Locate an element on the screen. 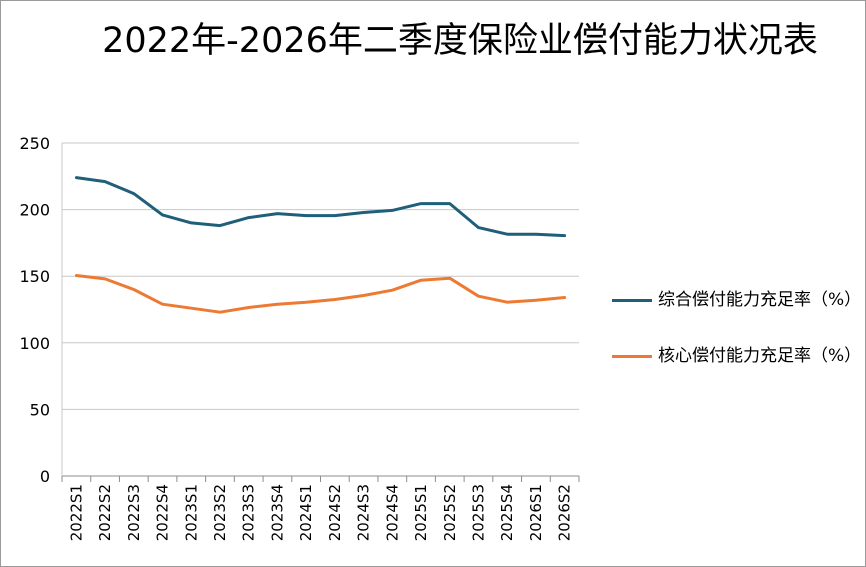 This screenshot has height=567, width=866. y-tick-label: 100 is located at coordinates (34, 343).